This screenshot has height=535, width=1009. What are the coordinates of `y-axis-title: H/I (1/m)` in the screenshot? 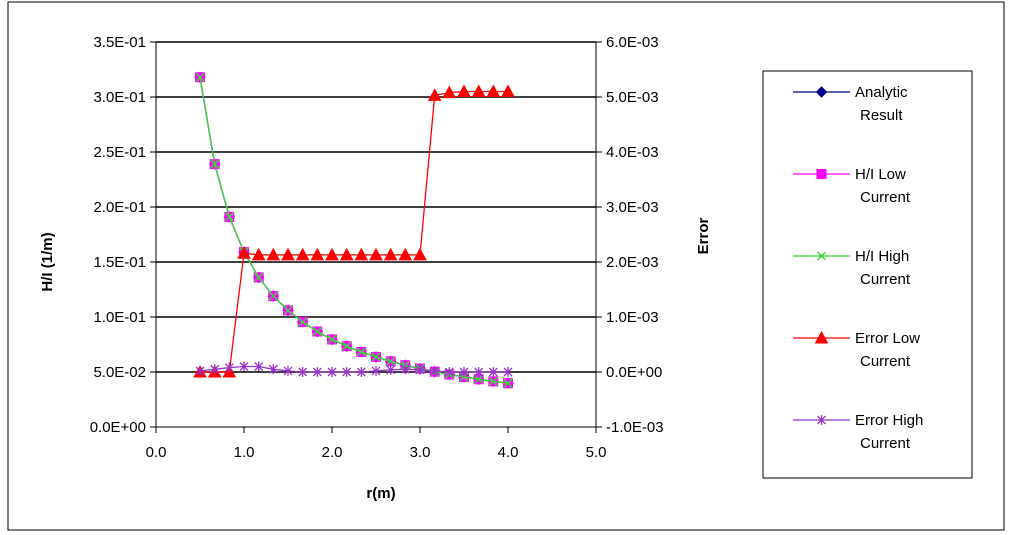 It's located at (47, 261).